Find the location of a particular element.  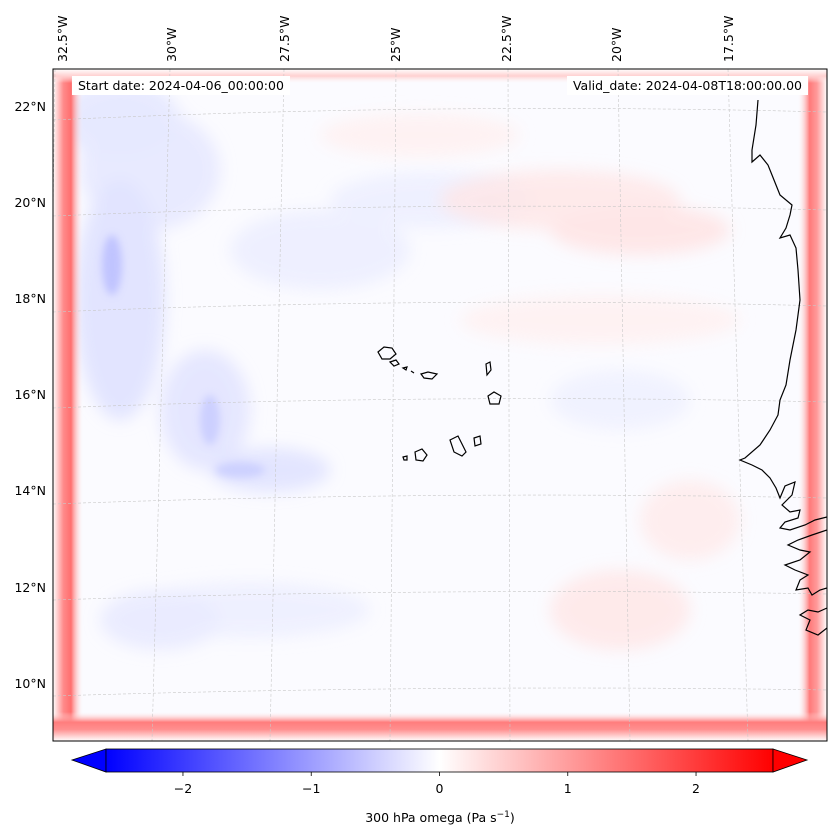

lon-label-17-5w: 17.5°W is located at coordinates (728, 39).